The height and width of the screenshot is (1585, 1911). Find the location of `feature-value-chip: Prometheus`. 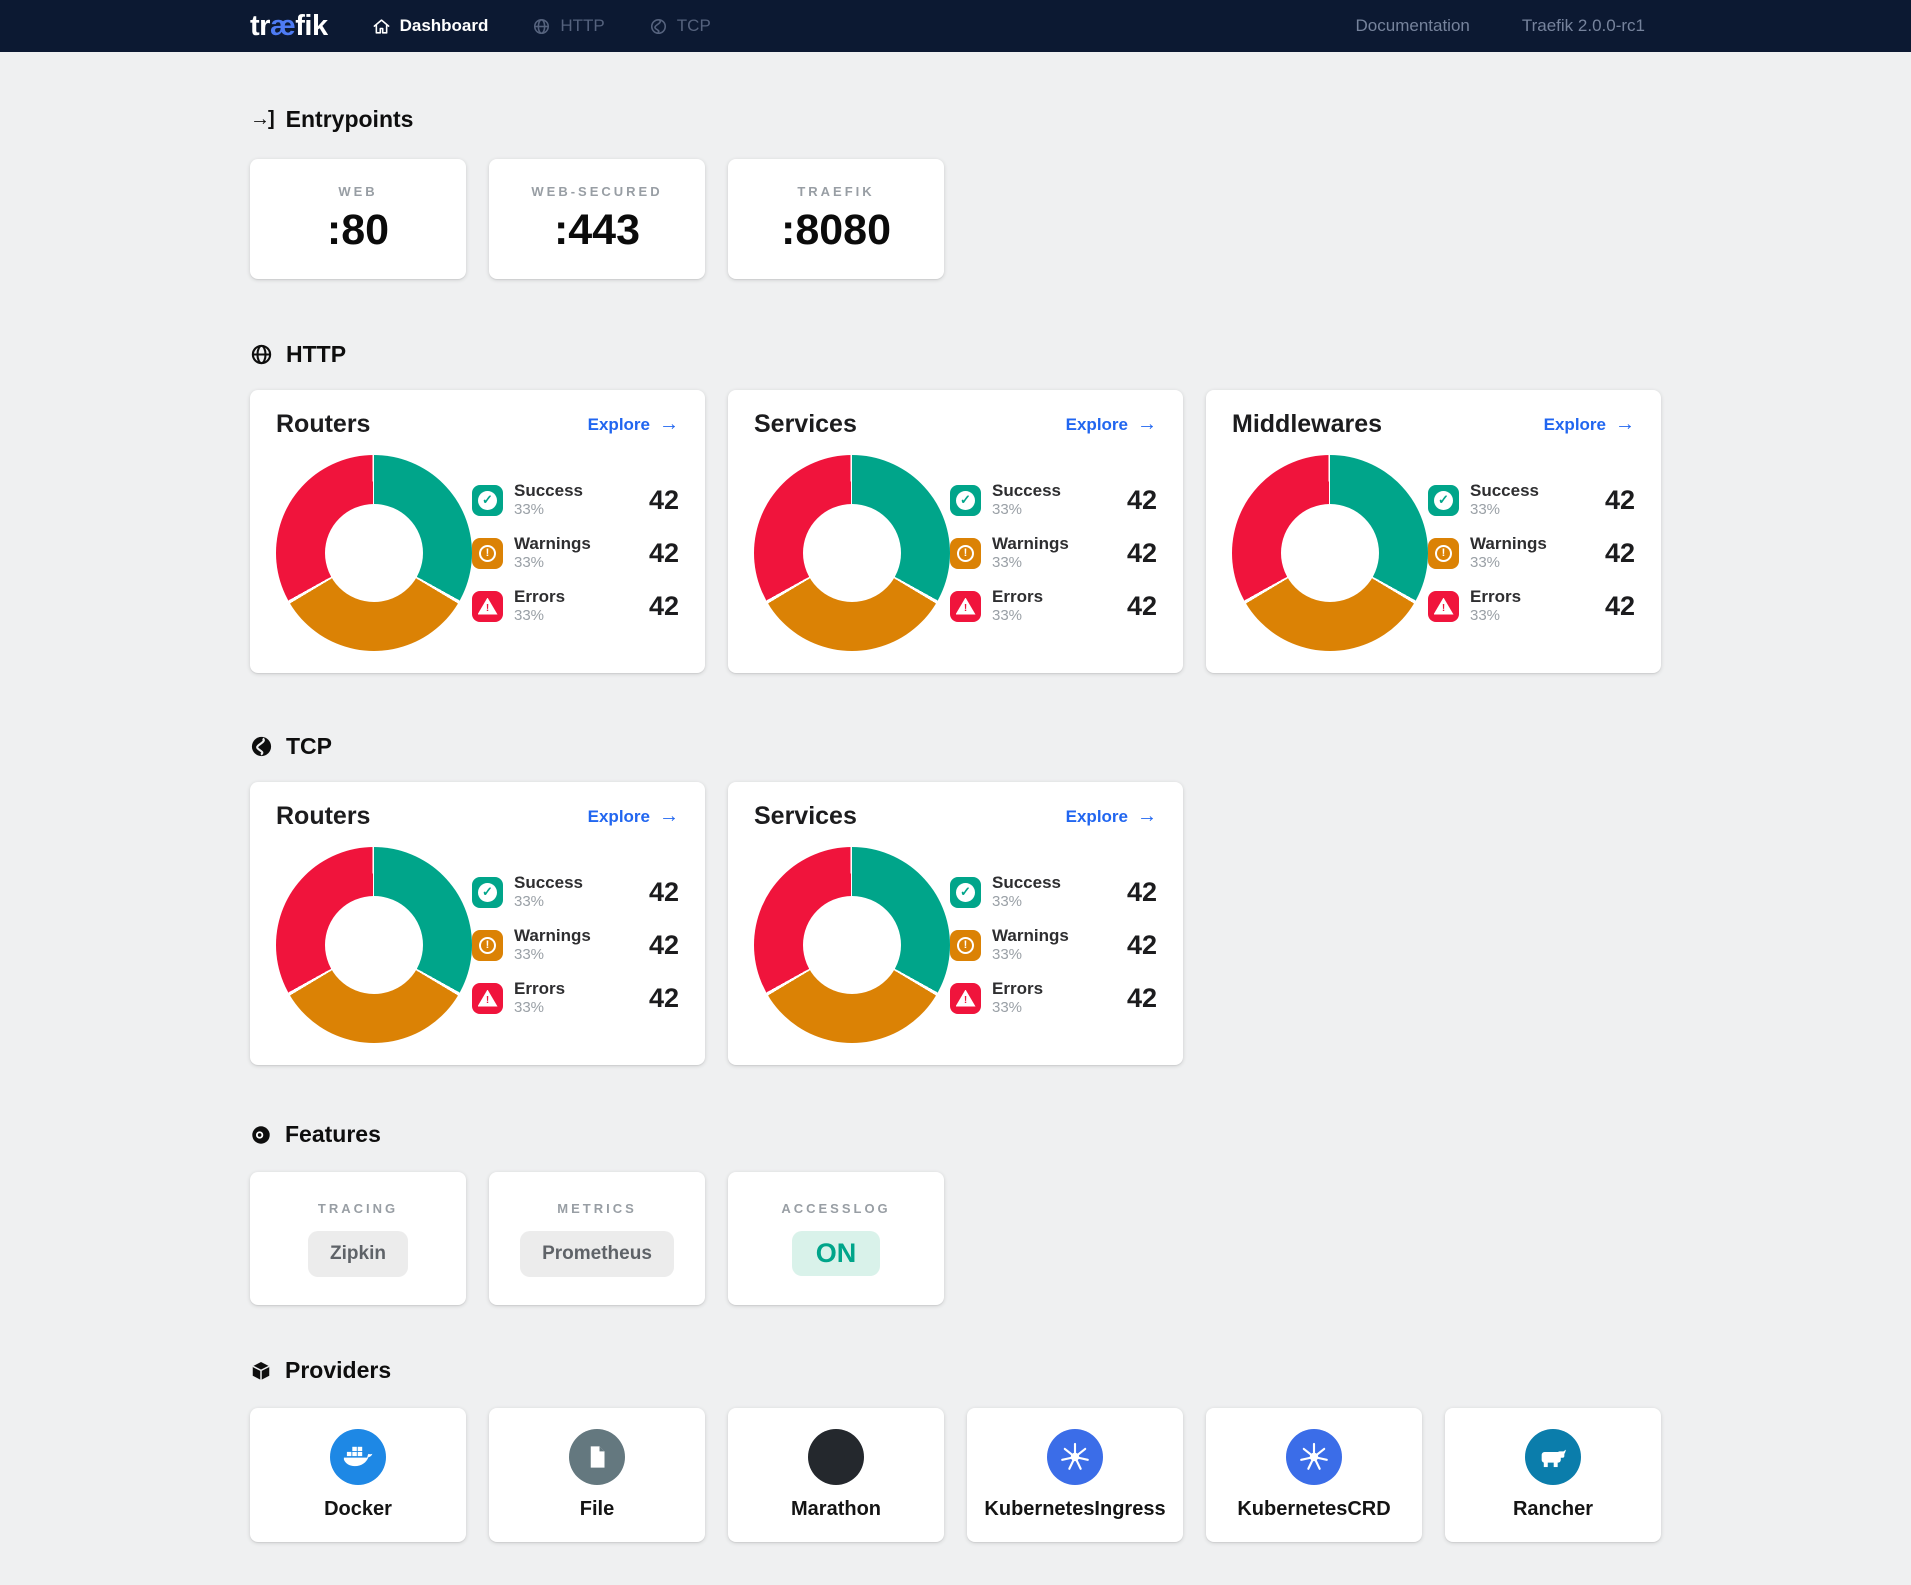

feature-value-chip: Prometheus is located at coordinates (597, 1253).